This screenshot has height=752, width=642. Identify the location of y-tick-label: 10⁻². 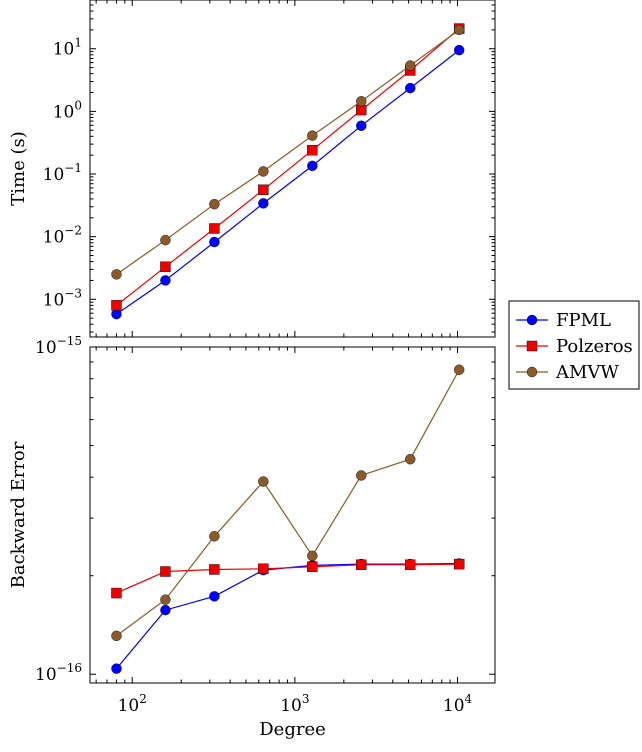
(62, 236).